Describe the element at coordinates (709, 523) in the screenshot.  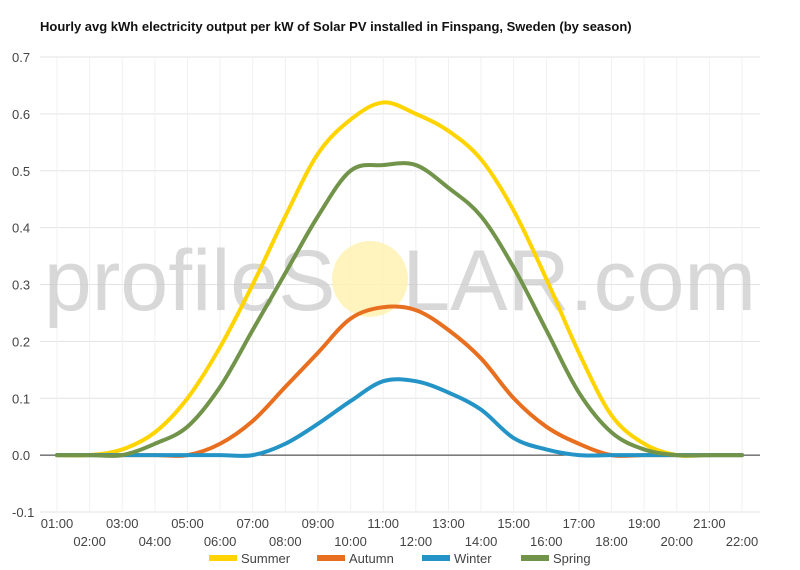
I see `x-tick-label: 21:00` at that location.